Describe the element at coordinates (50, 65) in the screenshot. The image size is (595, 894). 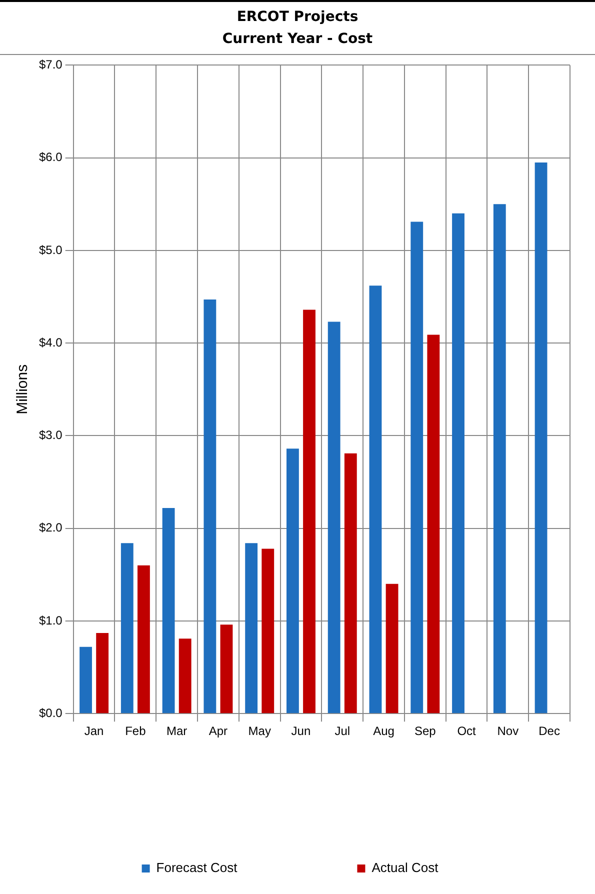
I see `y-tick-label: $7.0` at that location.